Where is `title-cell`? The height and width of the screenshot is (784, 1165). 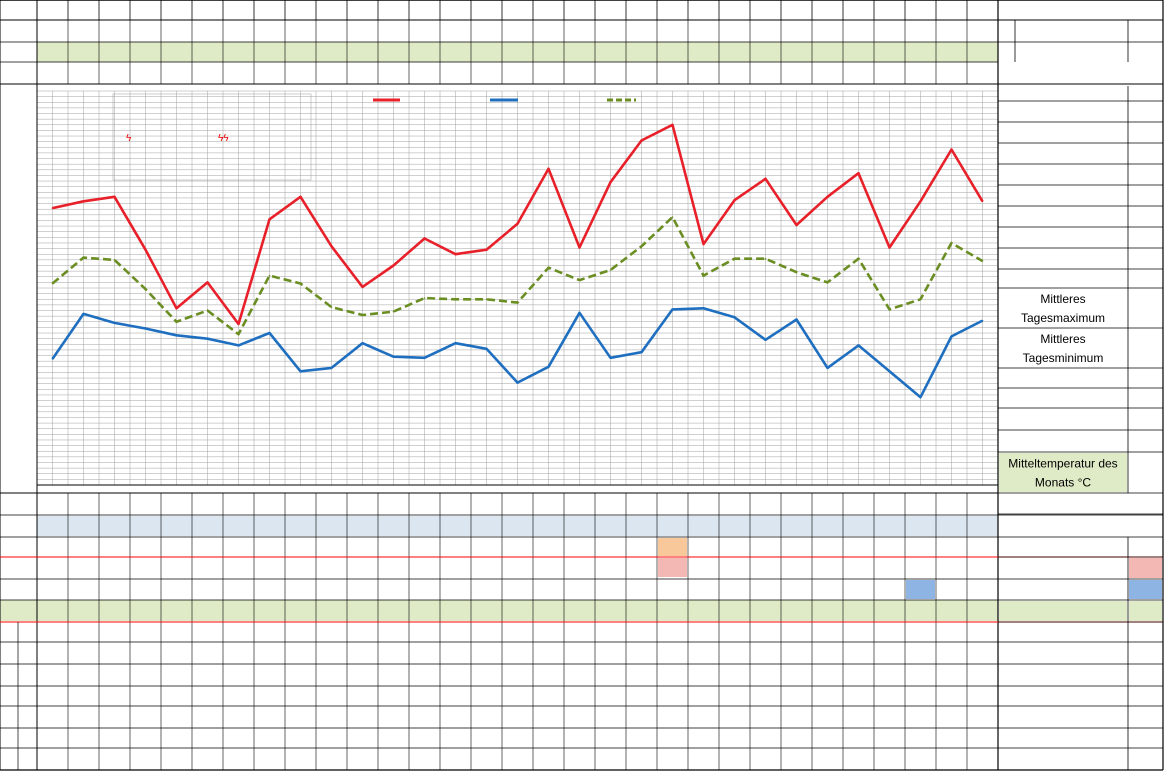 title-cell is located at coordinates (1080, 10).